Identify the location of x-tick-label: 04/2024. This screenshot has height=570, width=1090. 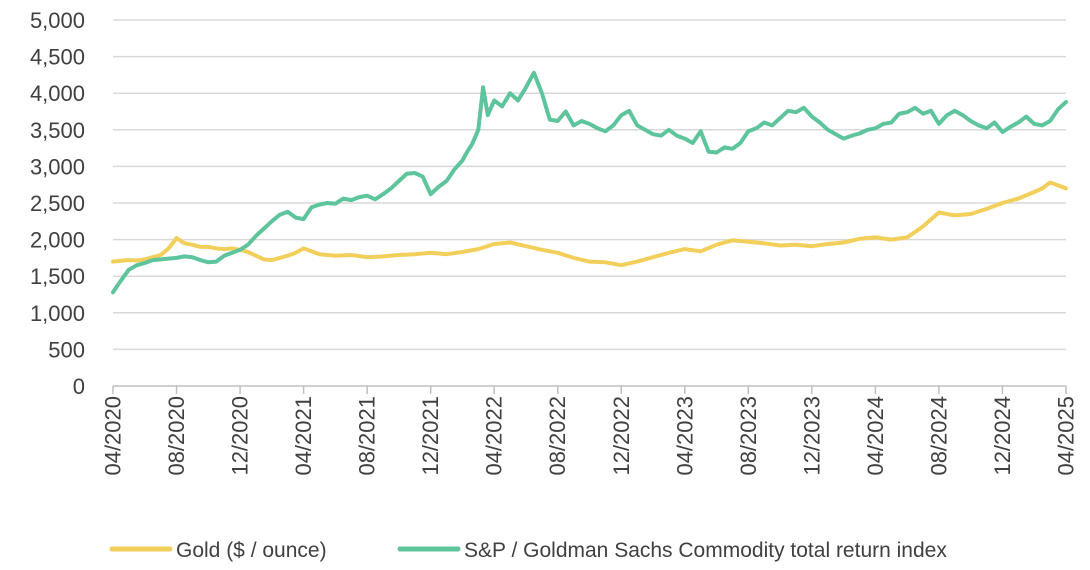
(875, 436).